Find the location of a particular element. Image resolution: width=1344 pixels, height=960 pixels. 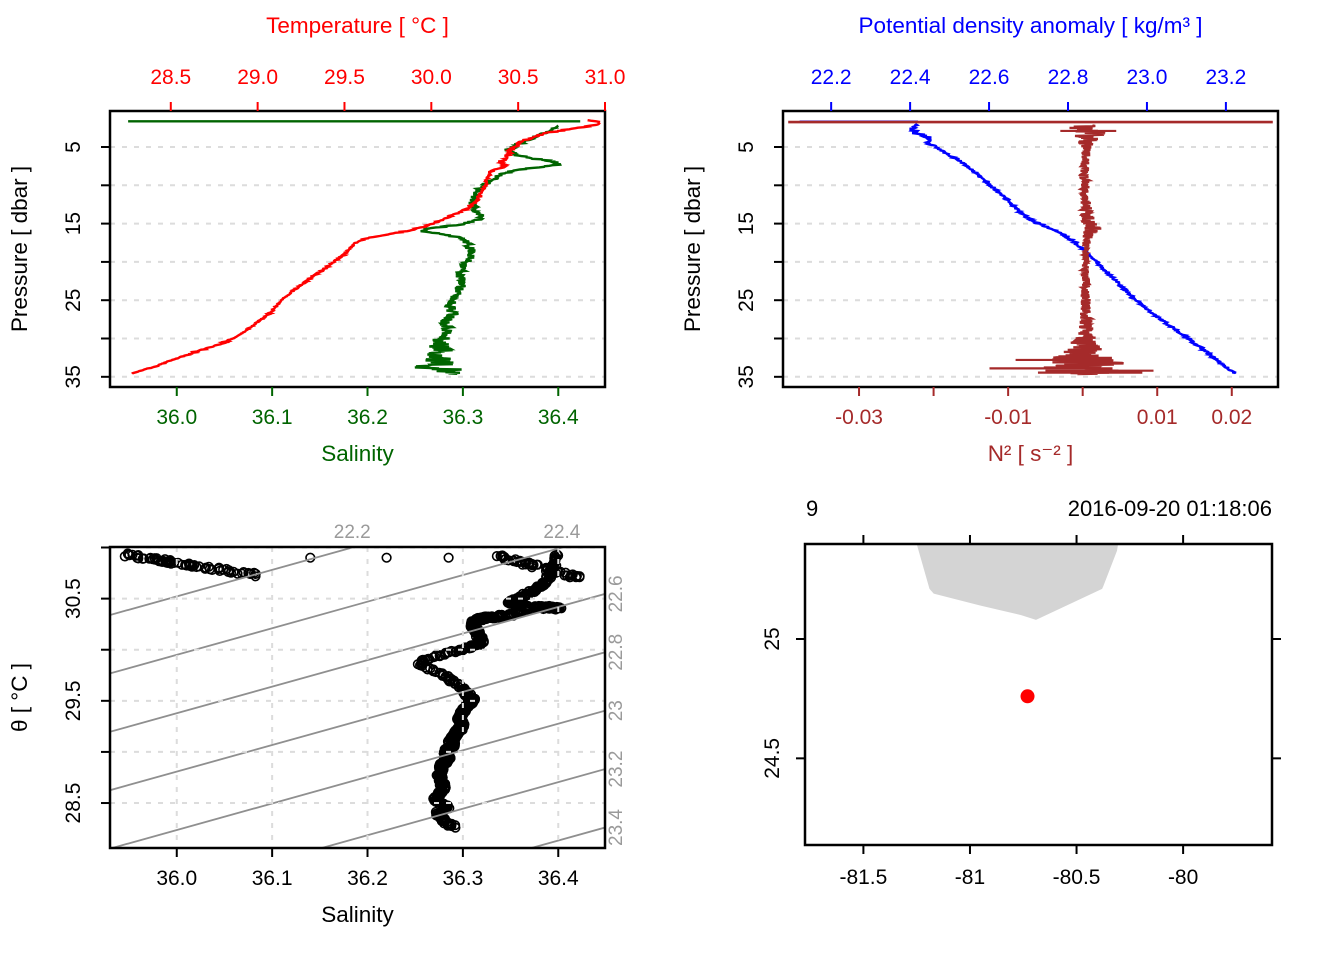

station-marker is located at coordinates (1027, 696).